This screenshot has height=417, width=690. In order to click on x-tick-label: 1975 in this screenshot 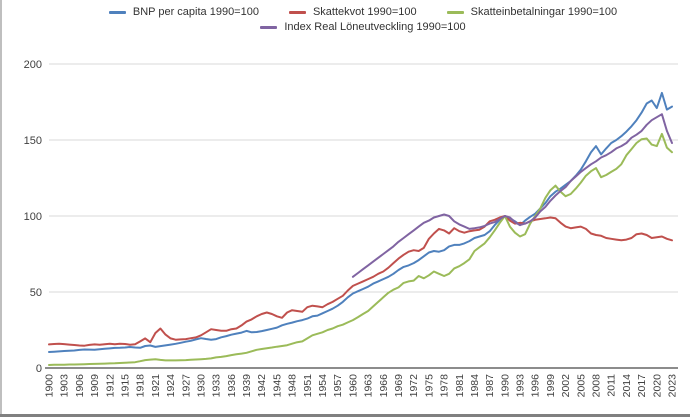, I will do `click(429, 386)`.